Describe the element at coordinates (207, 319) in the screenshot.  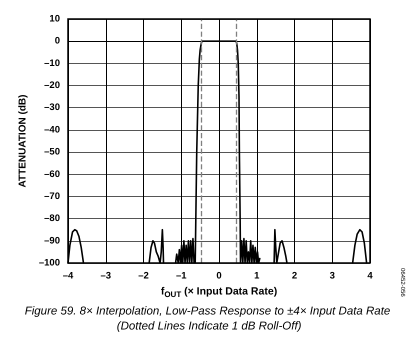
I see `text: Figure 59. 8× Interpolation, Low-Pass Response to ±4× Input Data Rate (Dotted Lines Indicate 1 dB Roll-Off)` at that location.